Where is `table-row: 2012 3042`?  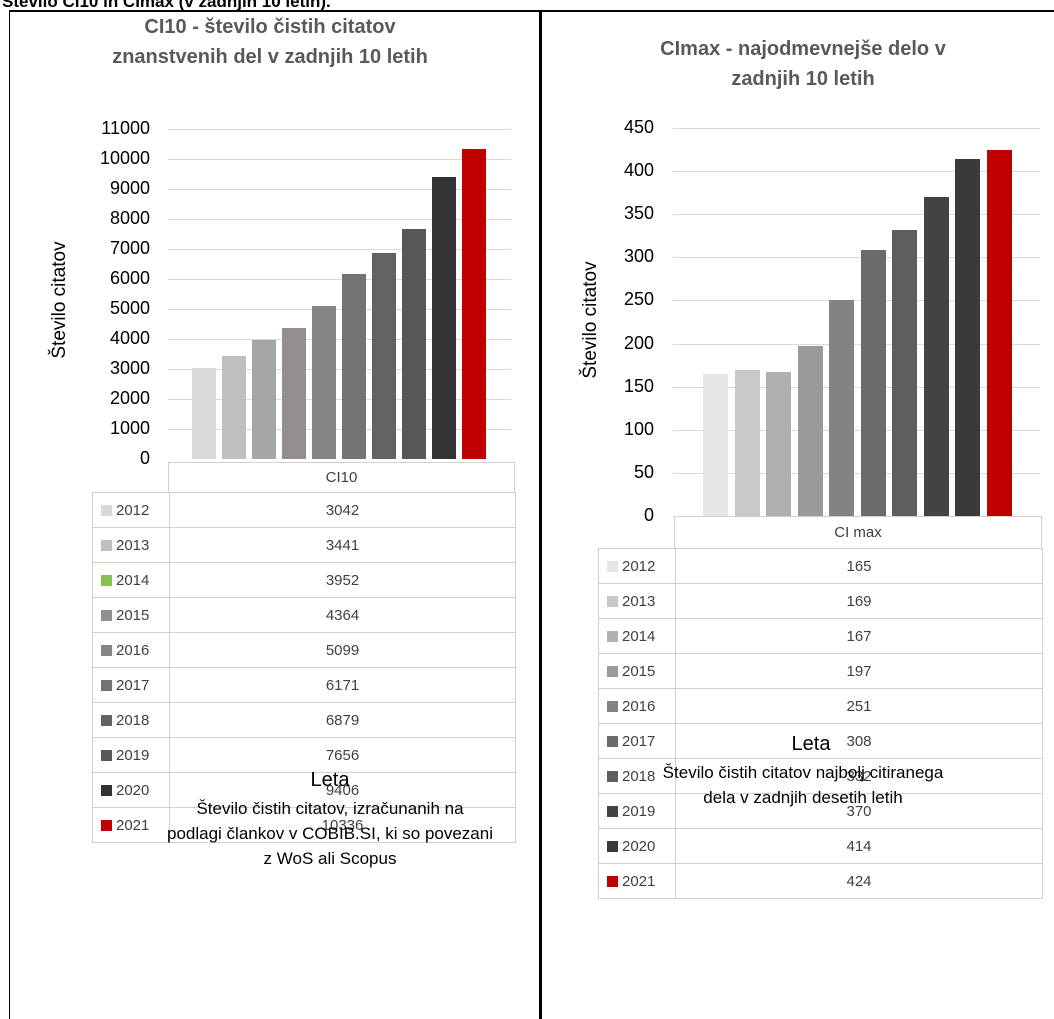
table-row: 2012 3042 is located at coordinates (304, 510).